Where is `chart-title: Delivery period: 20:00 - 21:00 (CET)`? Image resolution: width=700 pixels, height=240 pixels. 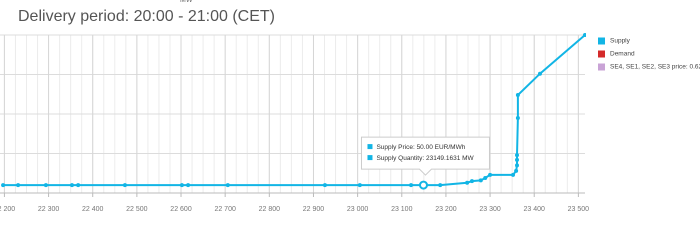
chart-title: Delivery period: 20:00 - 21:00 (CET) is located at coordinates (146, 16).